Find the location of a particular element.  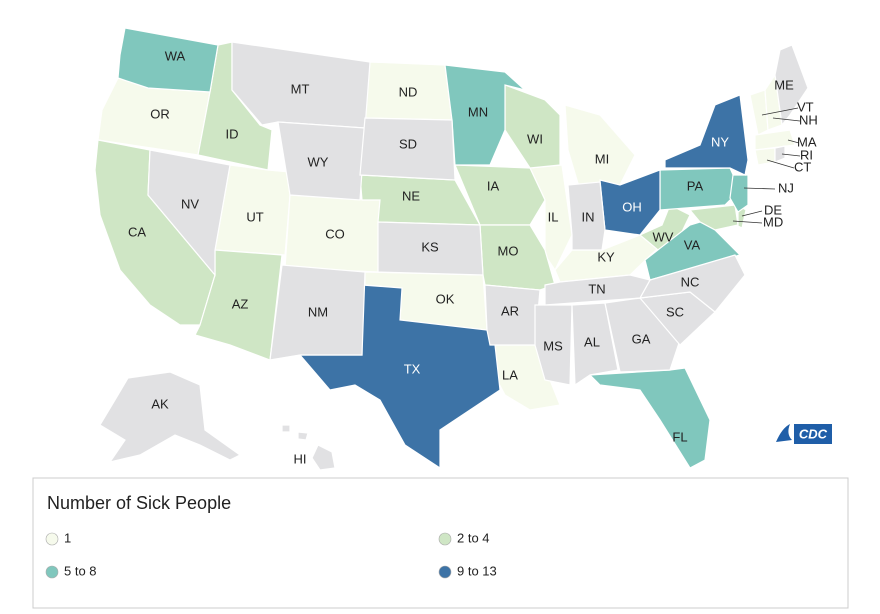

state-label: IA is located at coordinates (493, 185).